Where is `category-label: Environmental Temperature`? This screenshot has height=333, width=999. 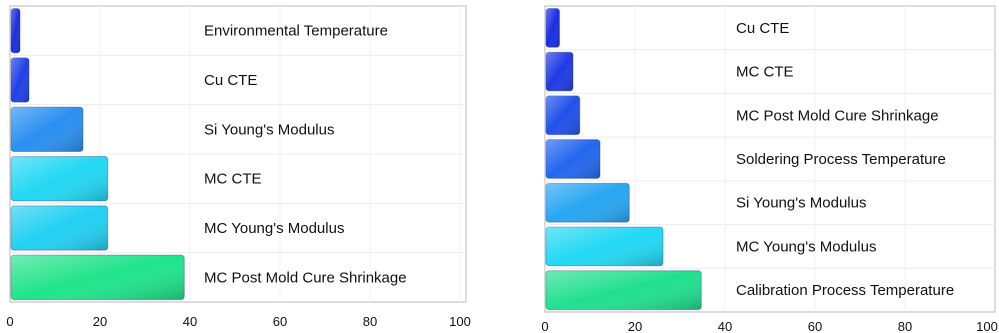 category-label: Environmental Temperature is located at coordinates (296, 31).